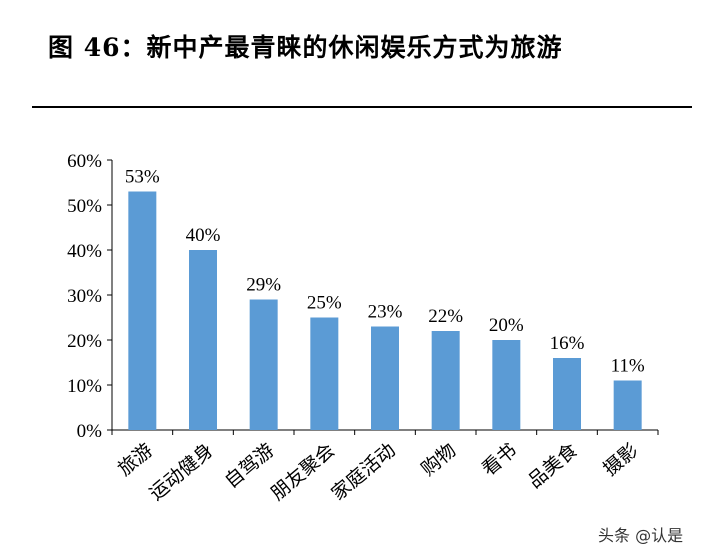  Describe the element at coordinates (305, 47) in the screenshot. I see `chart-title: 图 46：新中产最青睐的休闲娱乐方式为旅游` at that location.